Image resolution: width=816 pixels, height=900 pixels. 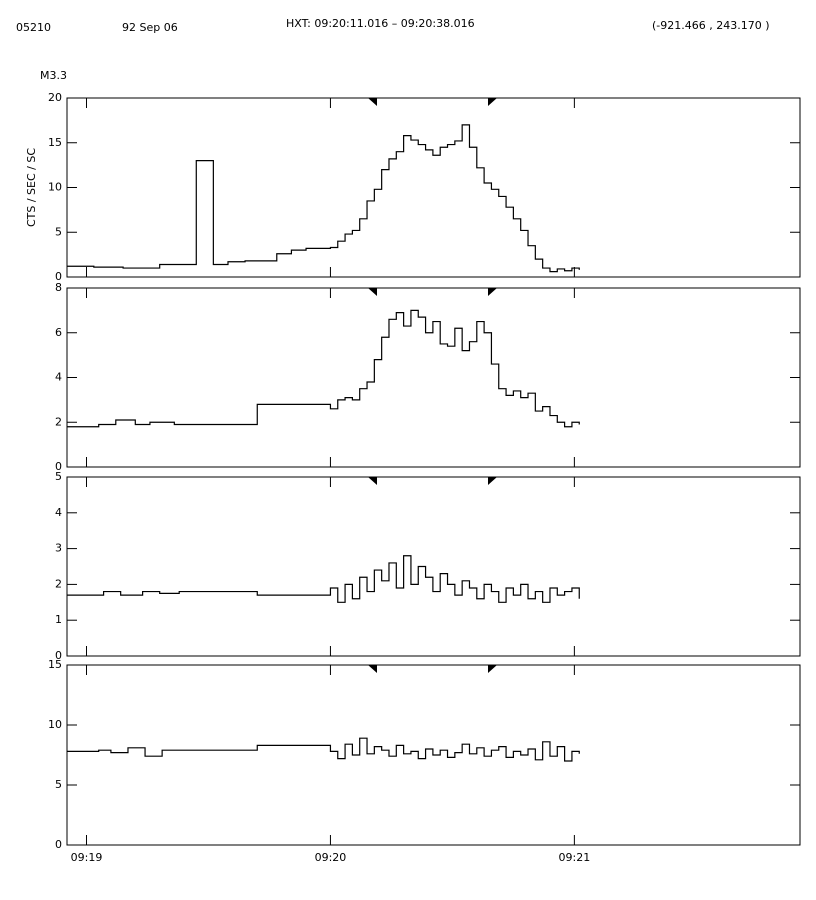 I want to click on y-axis-label: CTS / SEC / SC, so click(x=31, y=187).